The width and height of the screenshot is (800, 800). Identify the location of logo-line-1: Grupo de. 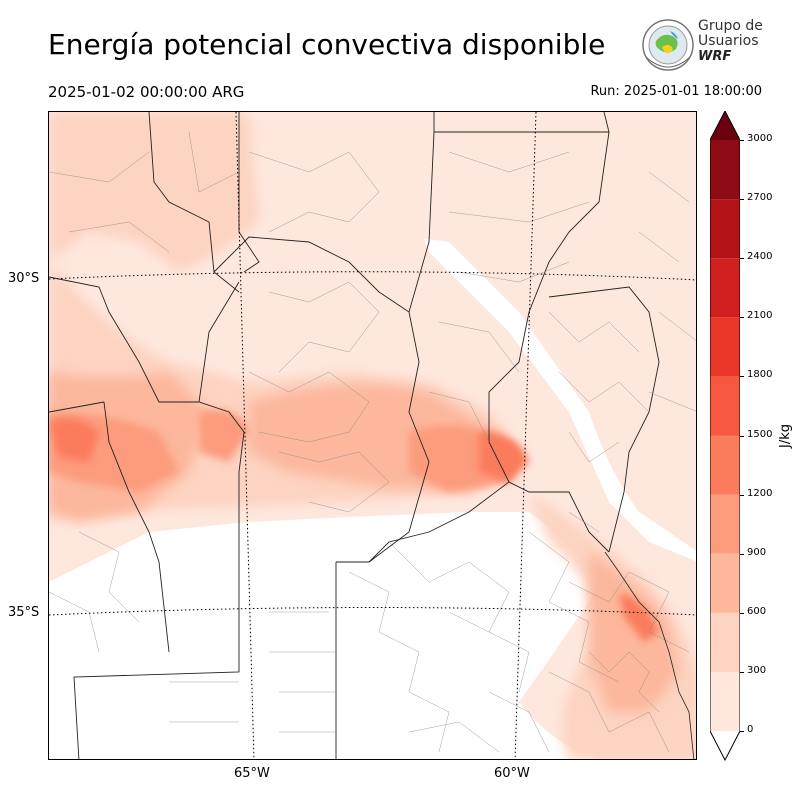
(730, 26).